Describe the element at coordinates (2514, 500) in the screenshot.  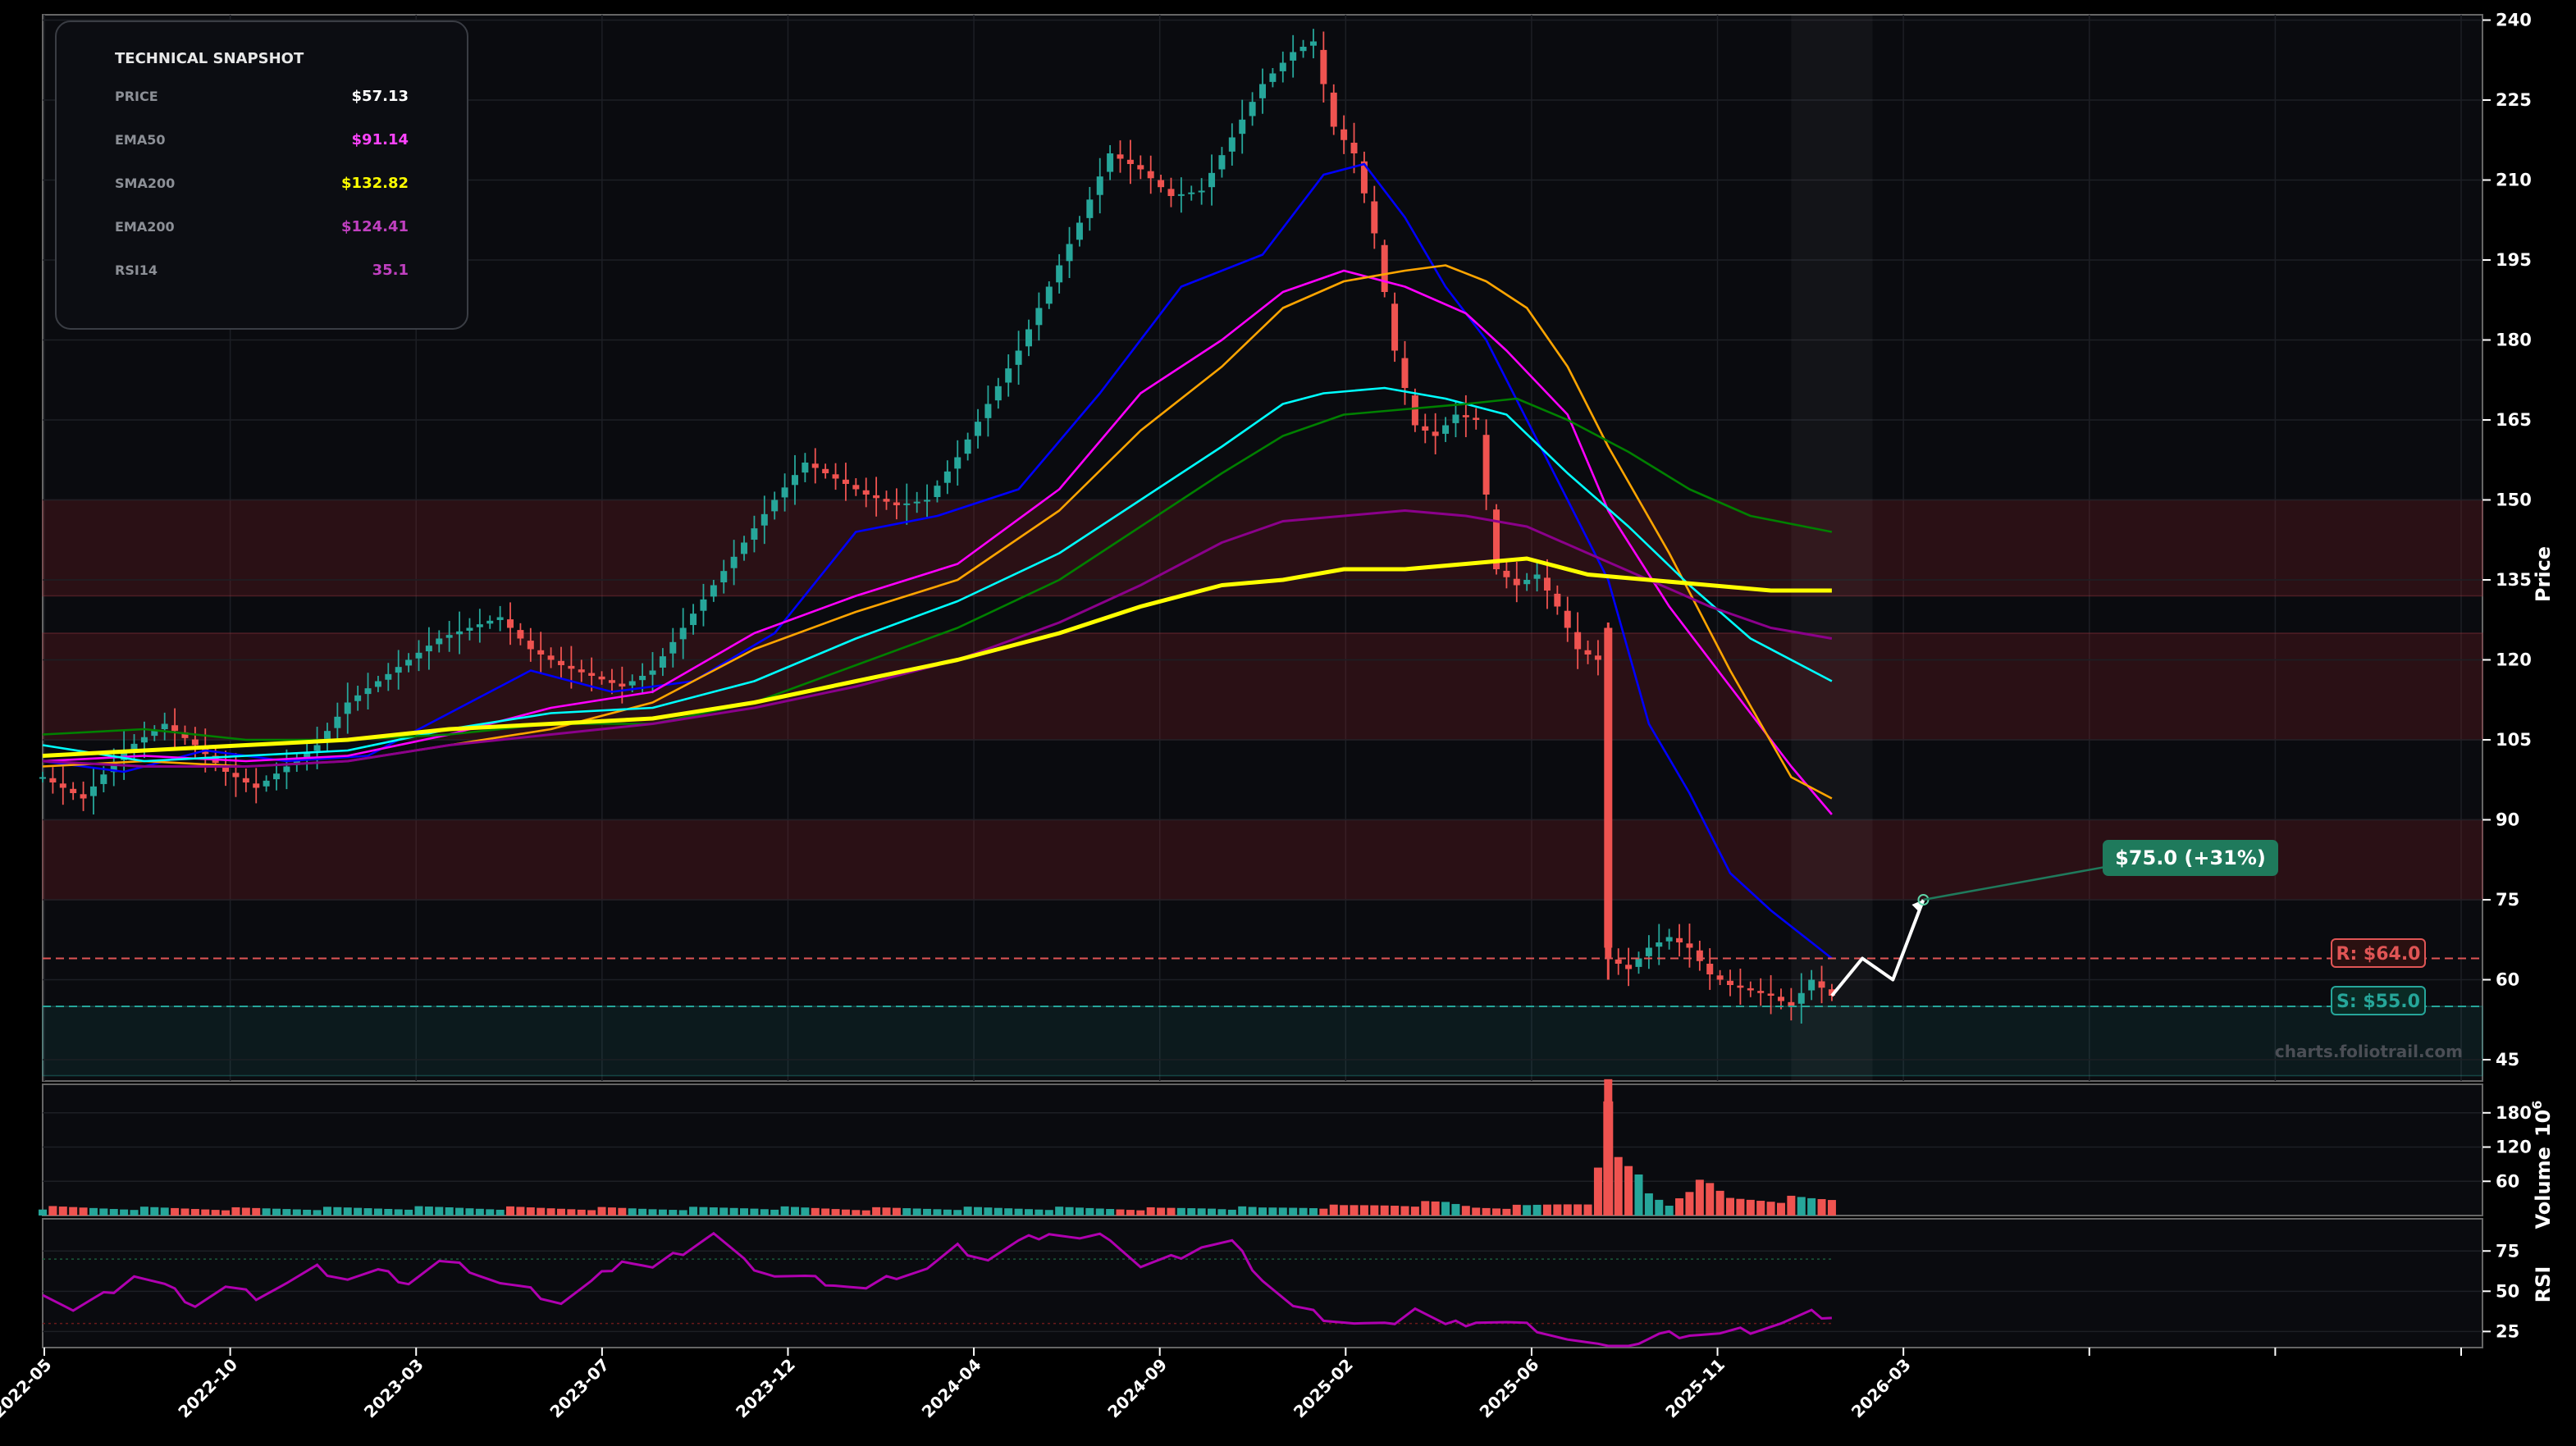
I see `price-tick-label: 150` at that location.